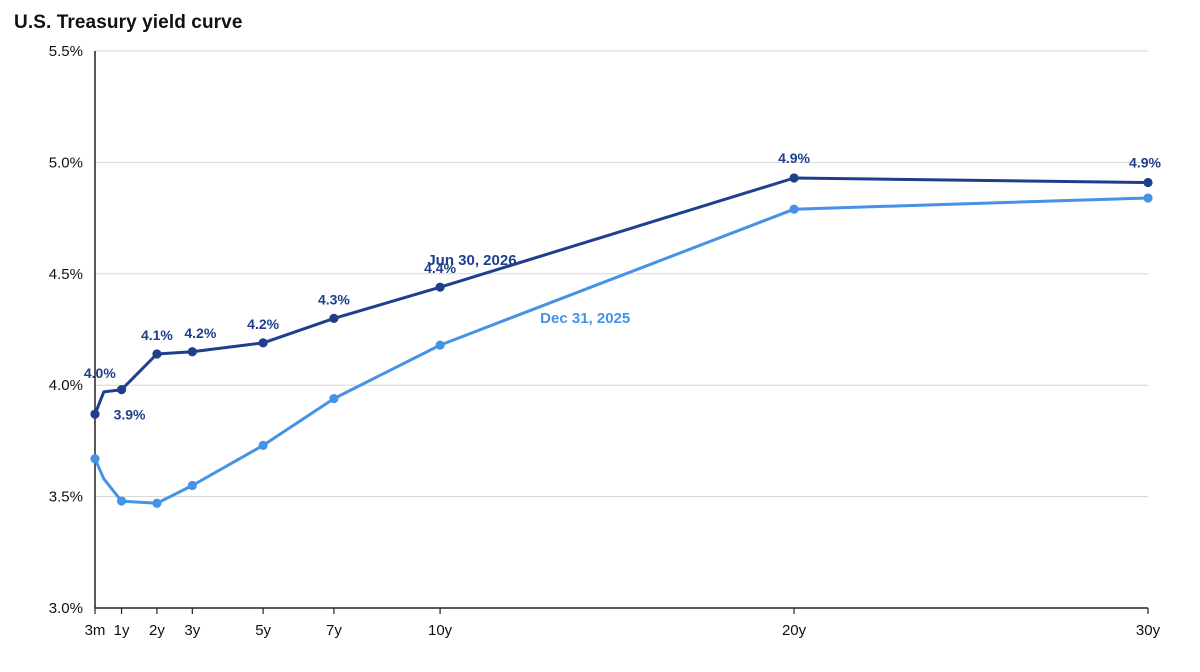  I want to click on point-value-label: 4.0%, so click(100, 373).